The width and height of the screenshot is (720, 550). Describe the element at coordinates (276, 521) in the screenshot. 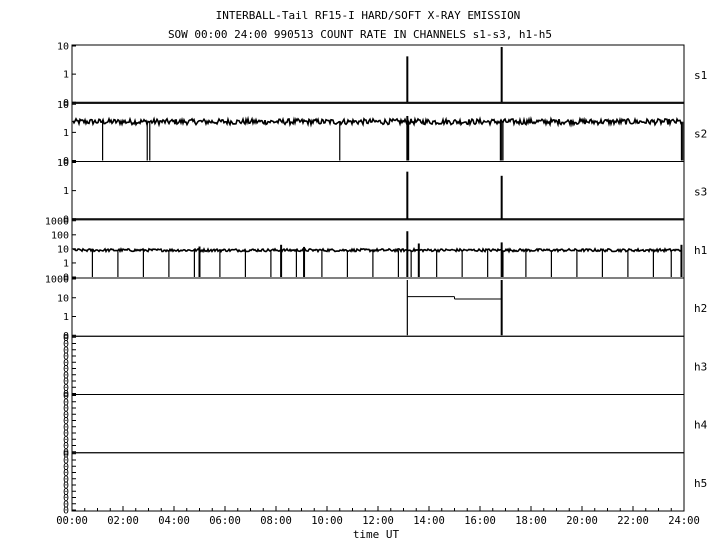

I see `x-tick-label: 08:00` at that location.